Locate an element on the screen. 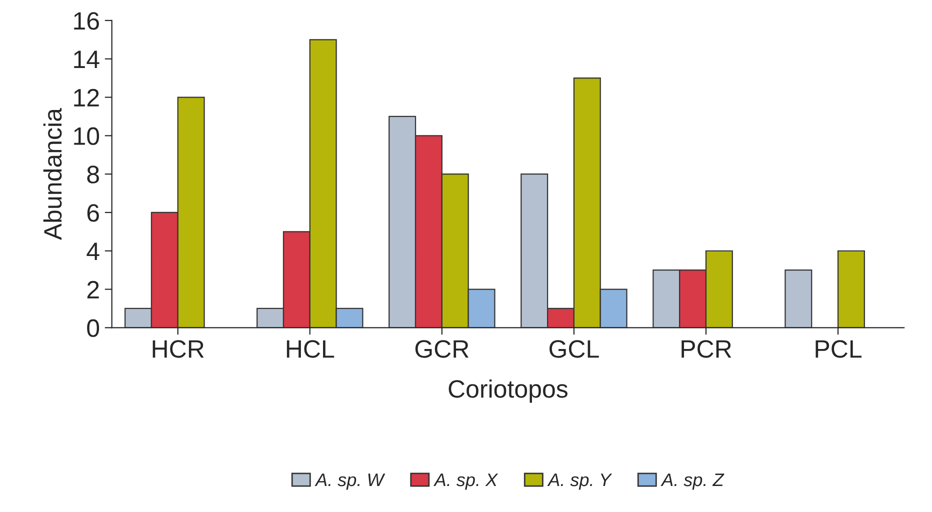 The height and width of the screenshot is (512, 932). y-tick-label: 14 is located at coordinates (87, 59).